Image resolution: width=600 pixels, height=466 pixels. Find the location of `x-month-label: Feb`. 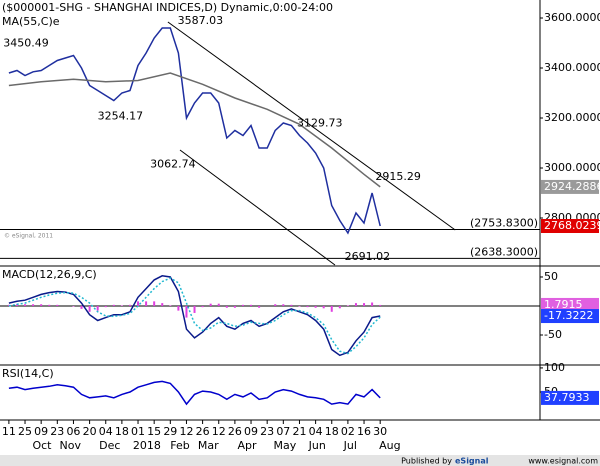

x-month-label: Feb is located at coordinates (179, 445).